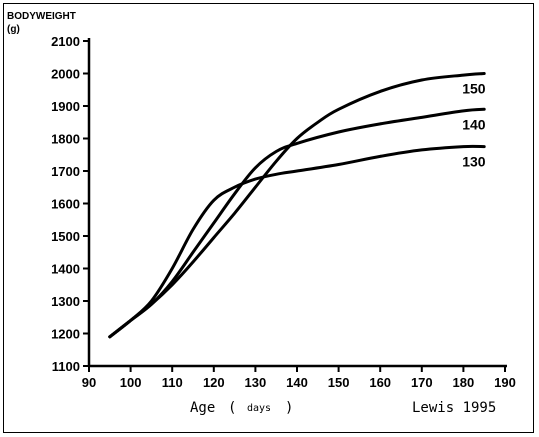  What do you see at coordinates (289, 408) in the screenshot?
I see `x-axis-paren-close: )` at bounding box center [289, 408].